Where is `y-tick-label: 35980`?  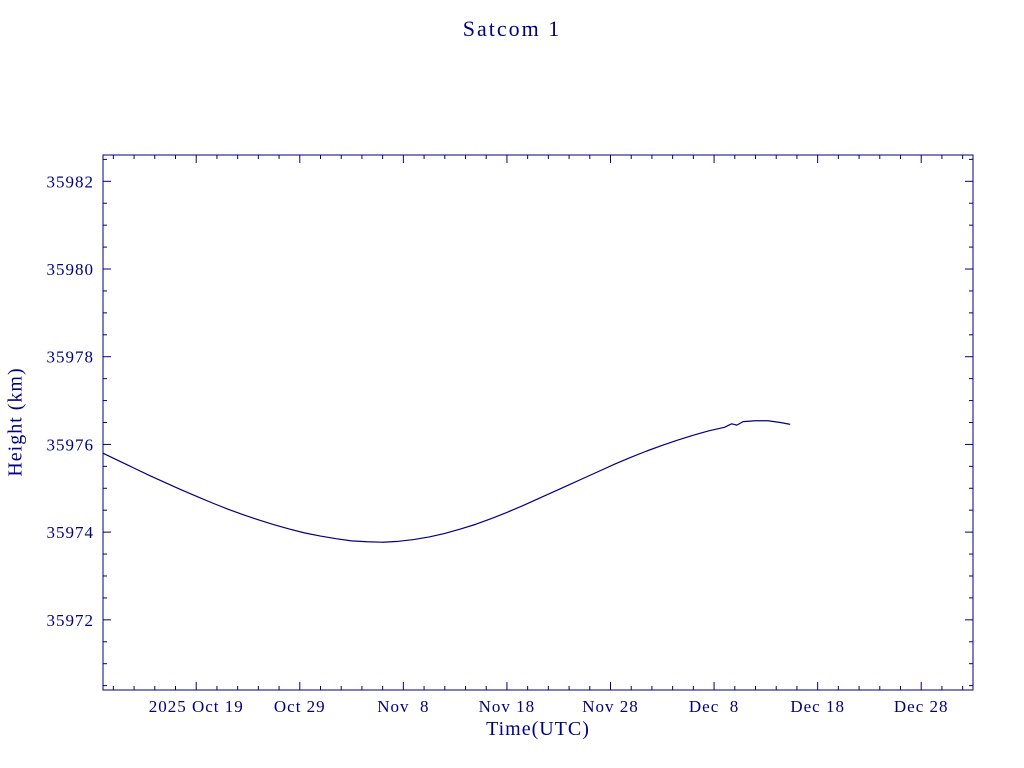 y-tick-label: 35980 is located at coordinates (71, 269).